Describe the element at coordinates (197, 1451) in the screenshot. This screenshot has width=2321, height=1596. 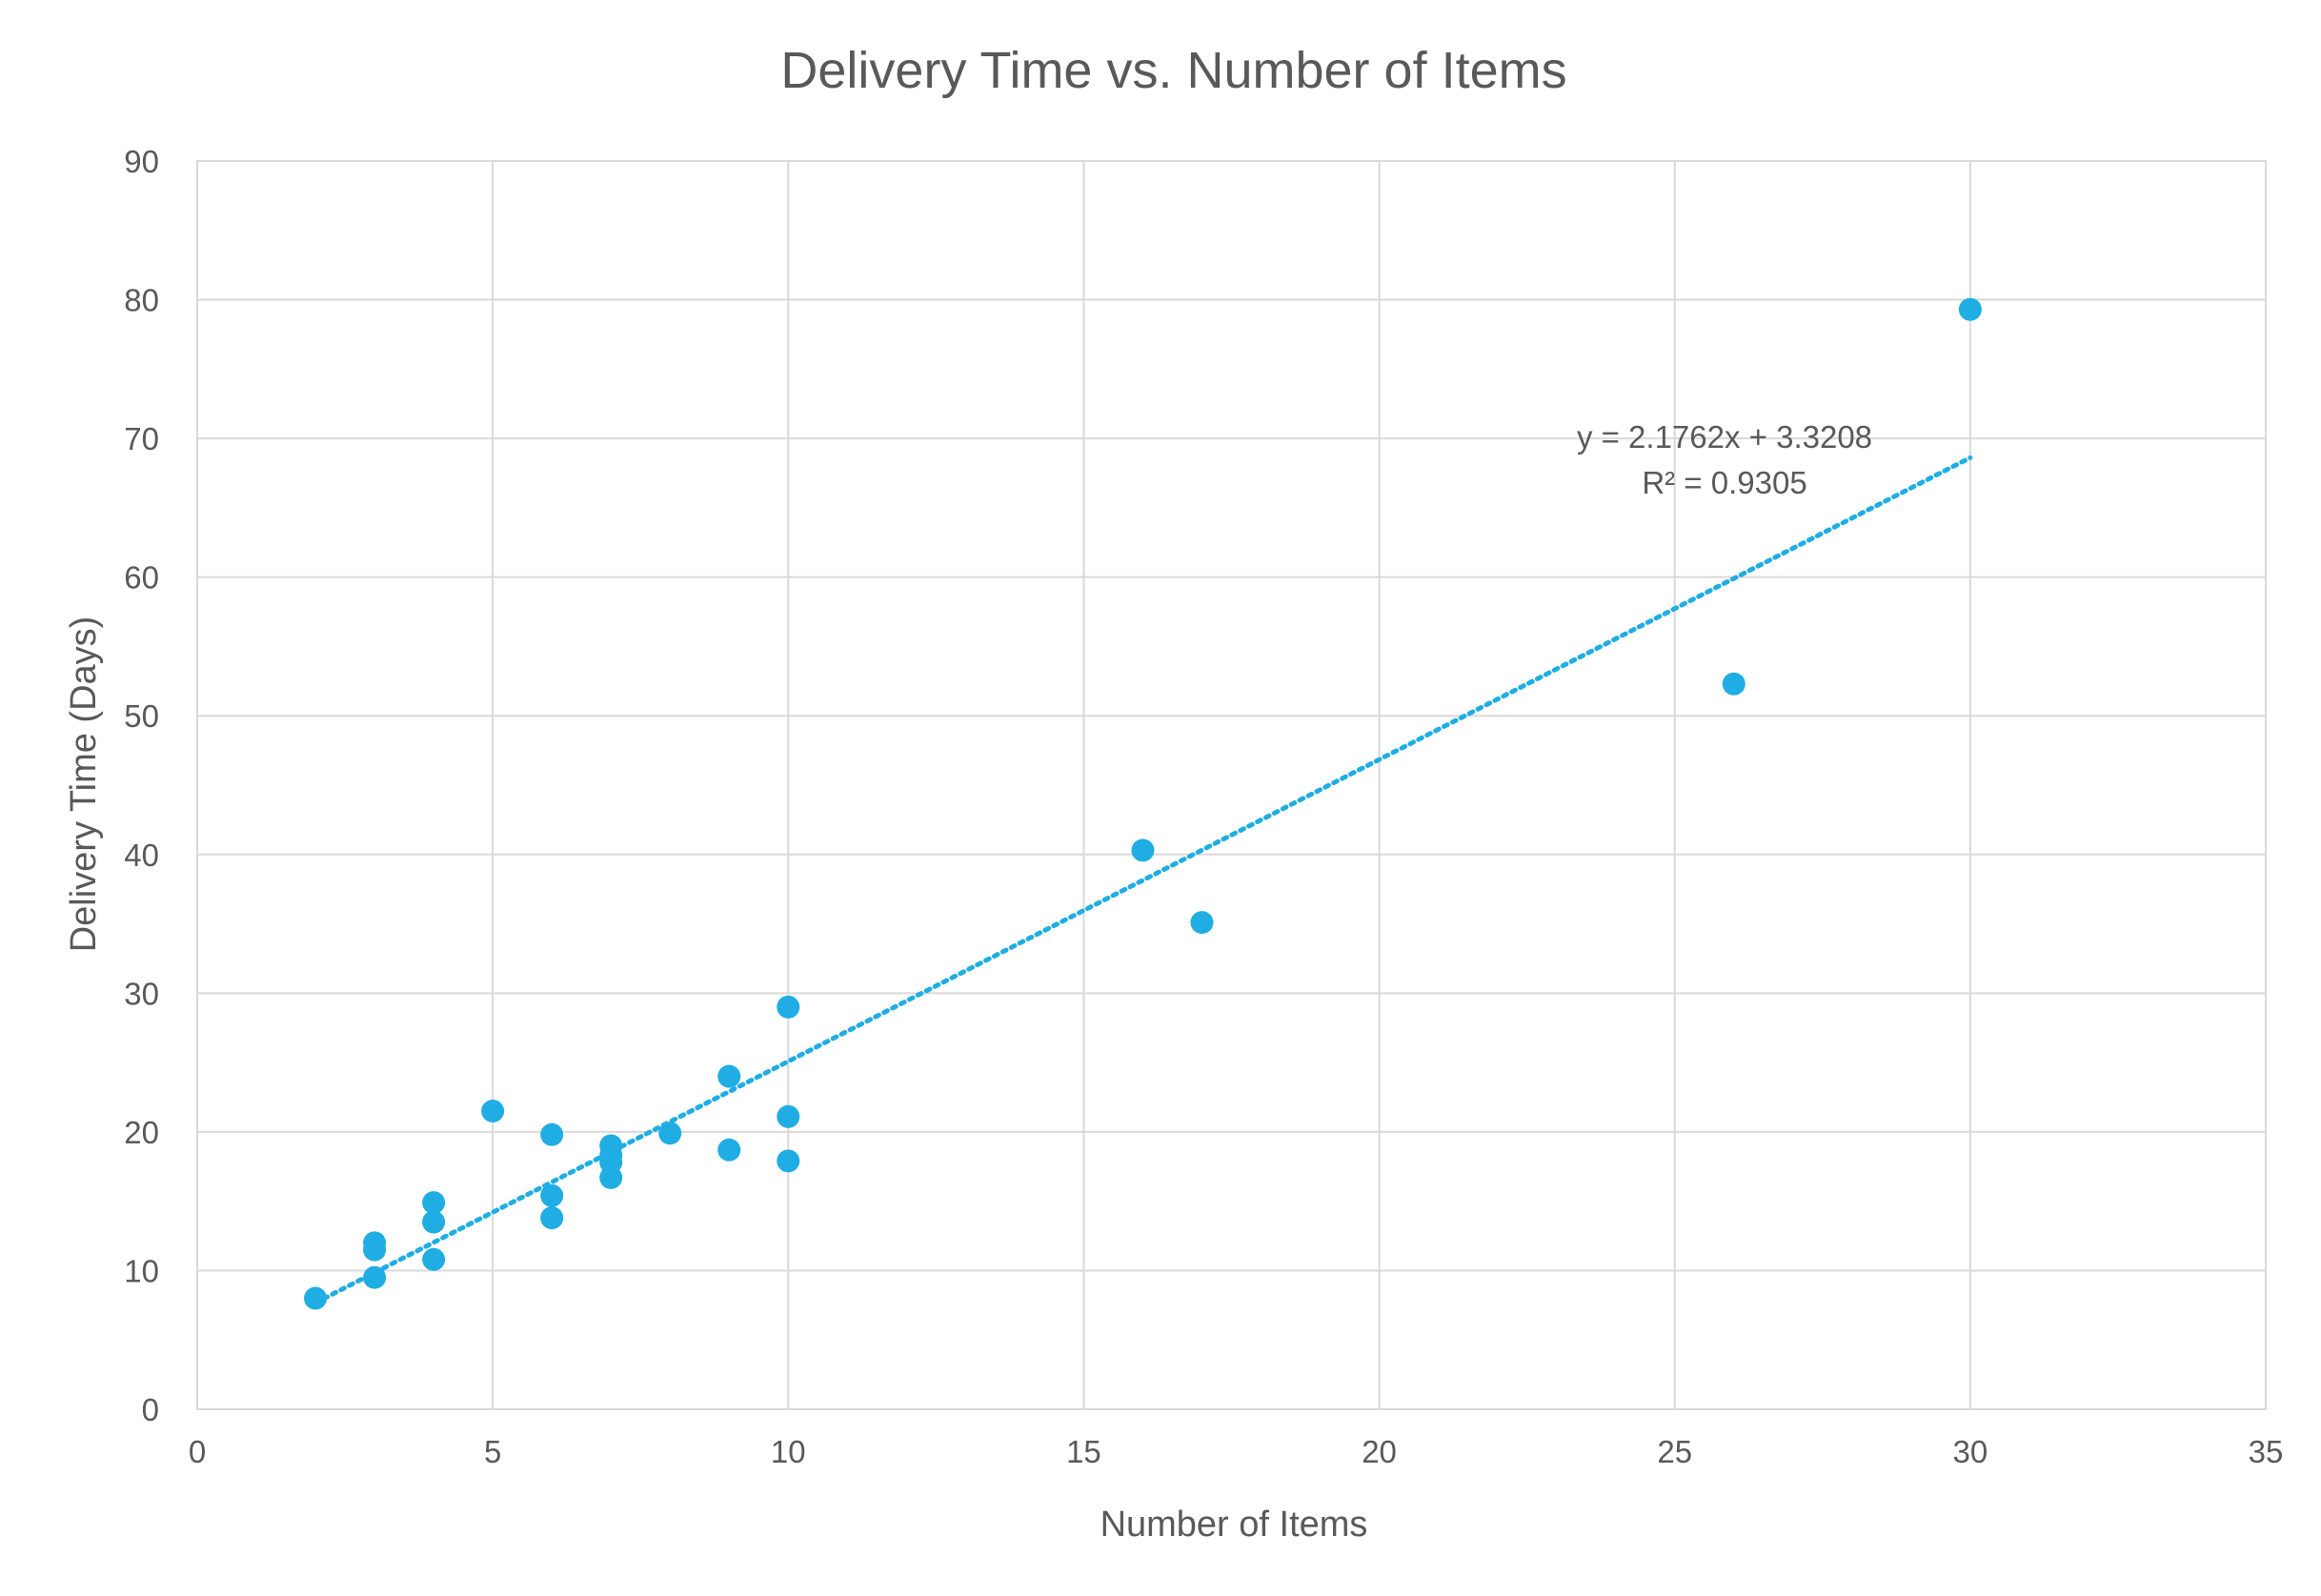
I see `x-tick-label: 0` at that location.